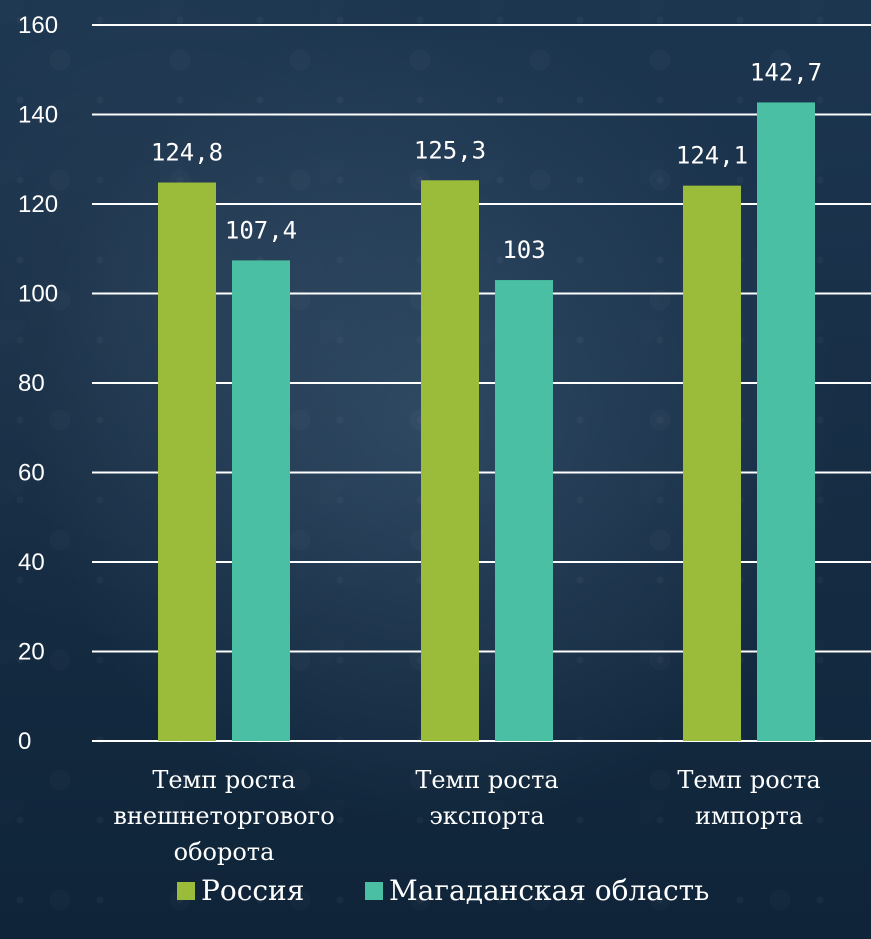 This screenshot has width=871, height=939. I want to click on legend-layer: Россия Магаданская область, so click(443, 890).